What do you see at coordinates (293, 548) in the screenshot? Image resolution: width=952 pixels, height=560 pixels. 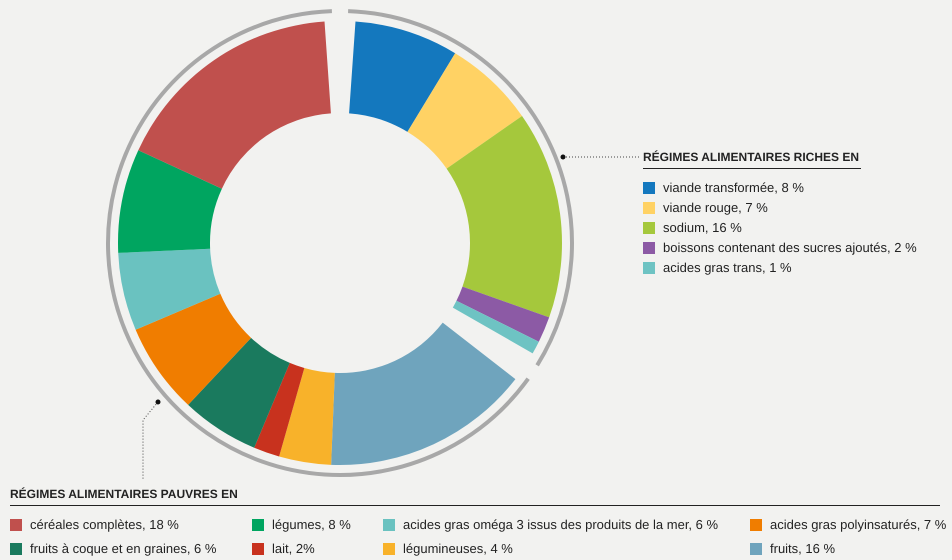 I see `legend-label: lait, 2%` at bounding box center [293, 548].